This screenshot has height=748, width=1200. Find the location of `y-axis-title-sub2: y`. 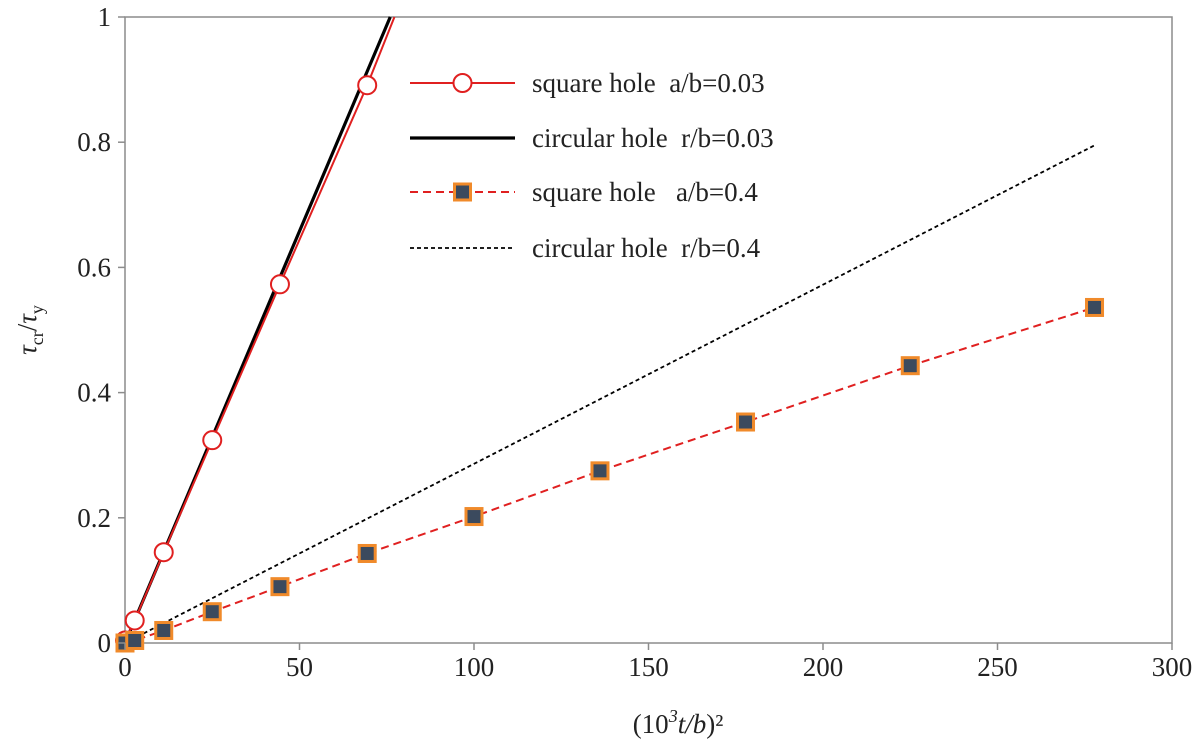

y-axis-title-sub2: y is located at coordinates (37, 309).